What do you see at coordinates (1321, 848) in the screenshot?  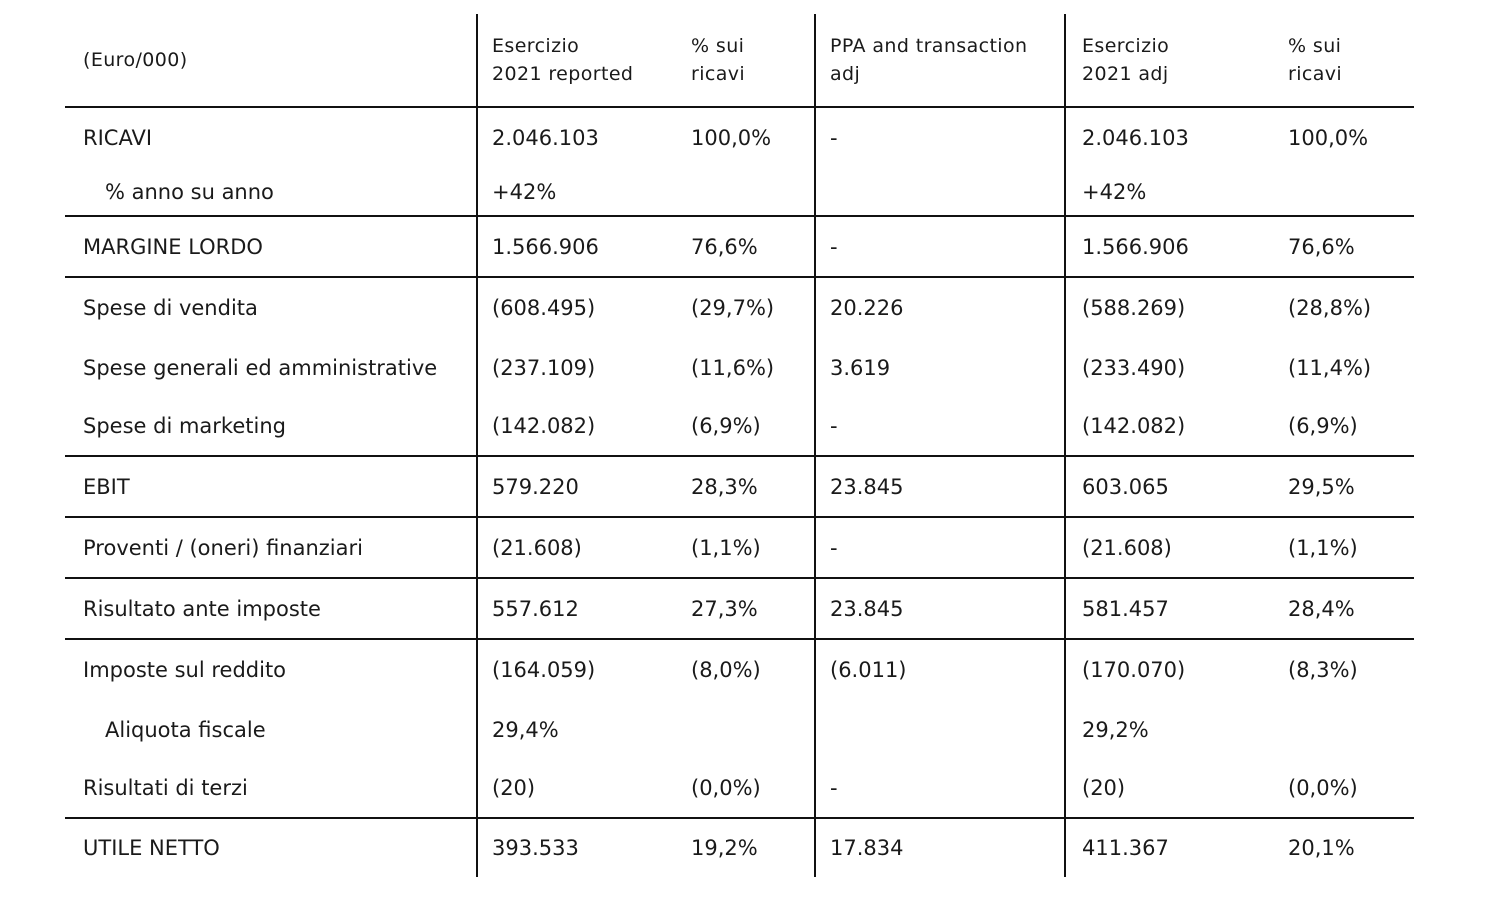 I see `cell-pct-adjusted: 20,1%` at bounding box center [1321, 848].